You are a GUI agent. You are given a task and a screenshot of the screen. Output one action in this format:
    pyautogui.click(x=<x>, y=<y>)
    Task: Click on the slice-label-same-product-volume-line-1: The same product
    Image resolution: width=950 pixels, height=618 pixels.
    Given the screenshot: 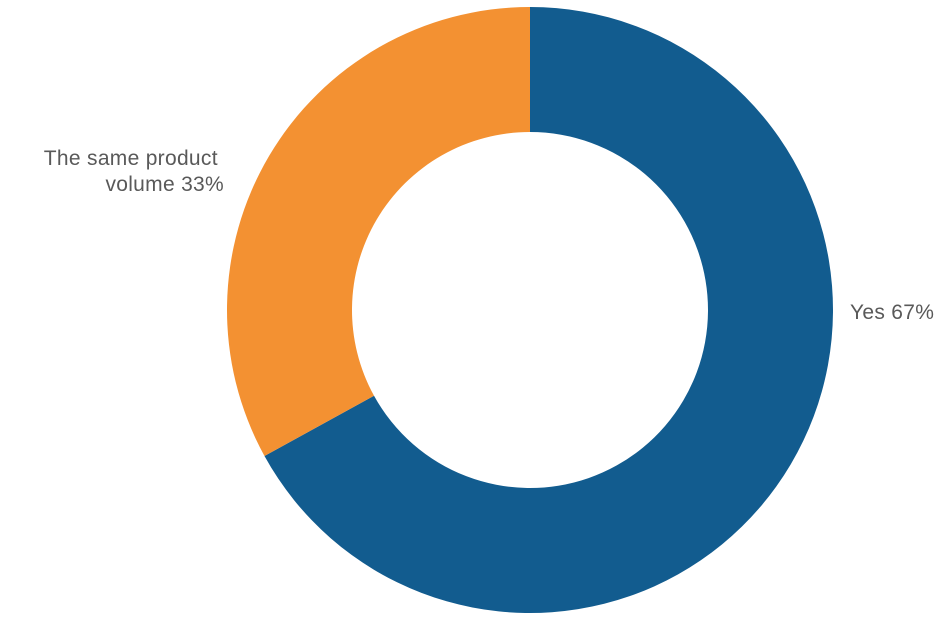 What is the action you would take?
    pyautogui.click(x=131, y=158)
    